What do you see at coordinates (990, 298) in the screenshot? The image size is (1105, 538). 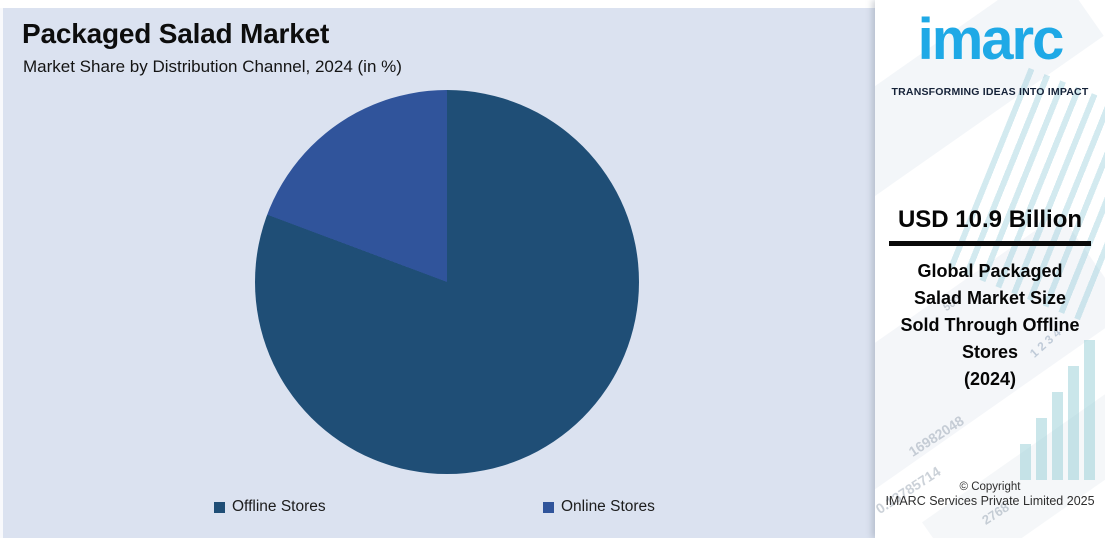 I see `caption-line: Salad Market Size` at bounding box center [990, 298].